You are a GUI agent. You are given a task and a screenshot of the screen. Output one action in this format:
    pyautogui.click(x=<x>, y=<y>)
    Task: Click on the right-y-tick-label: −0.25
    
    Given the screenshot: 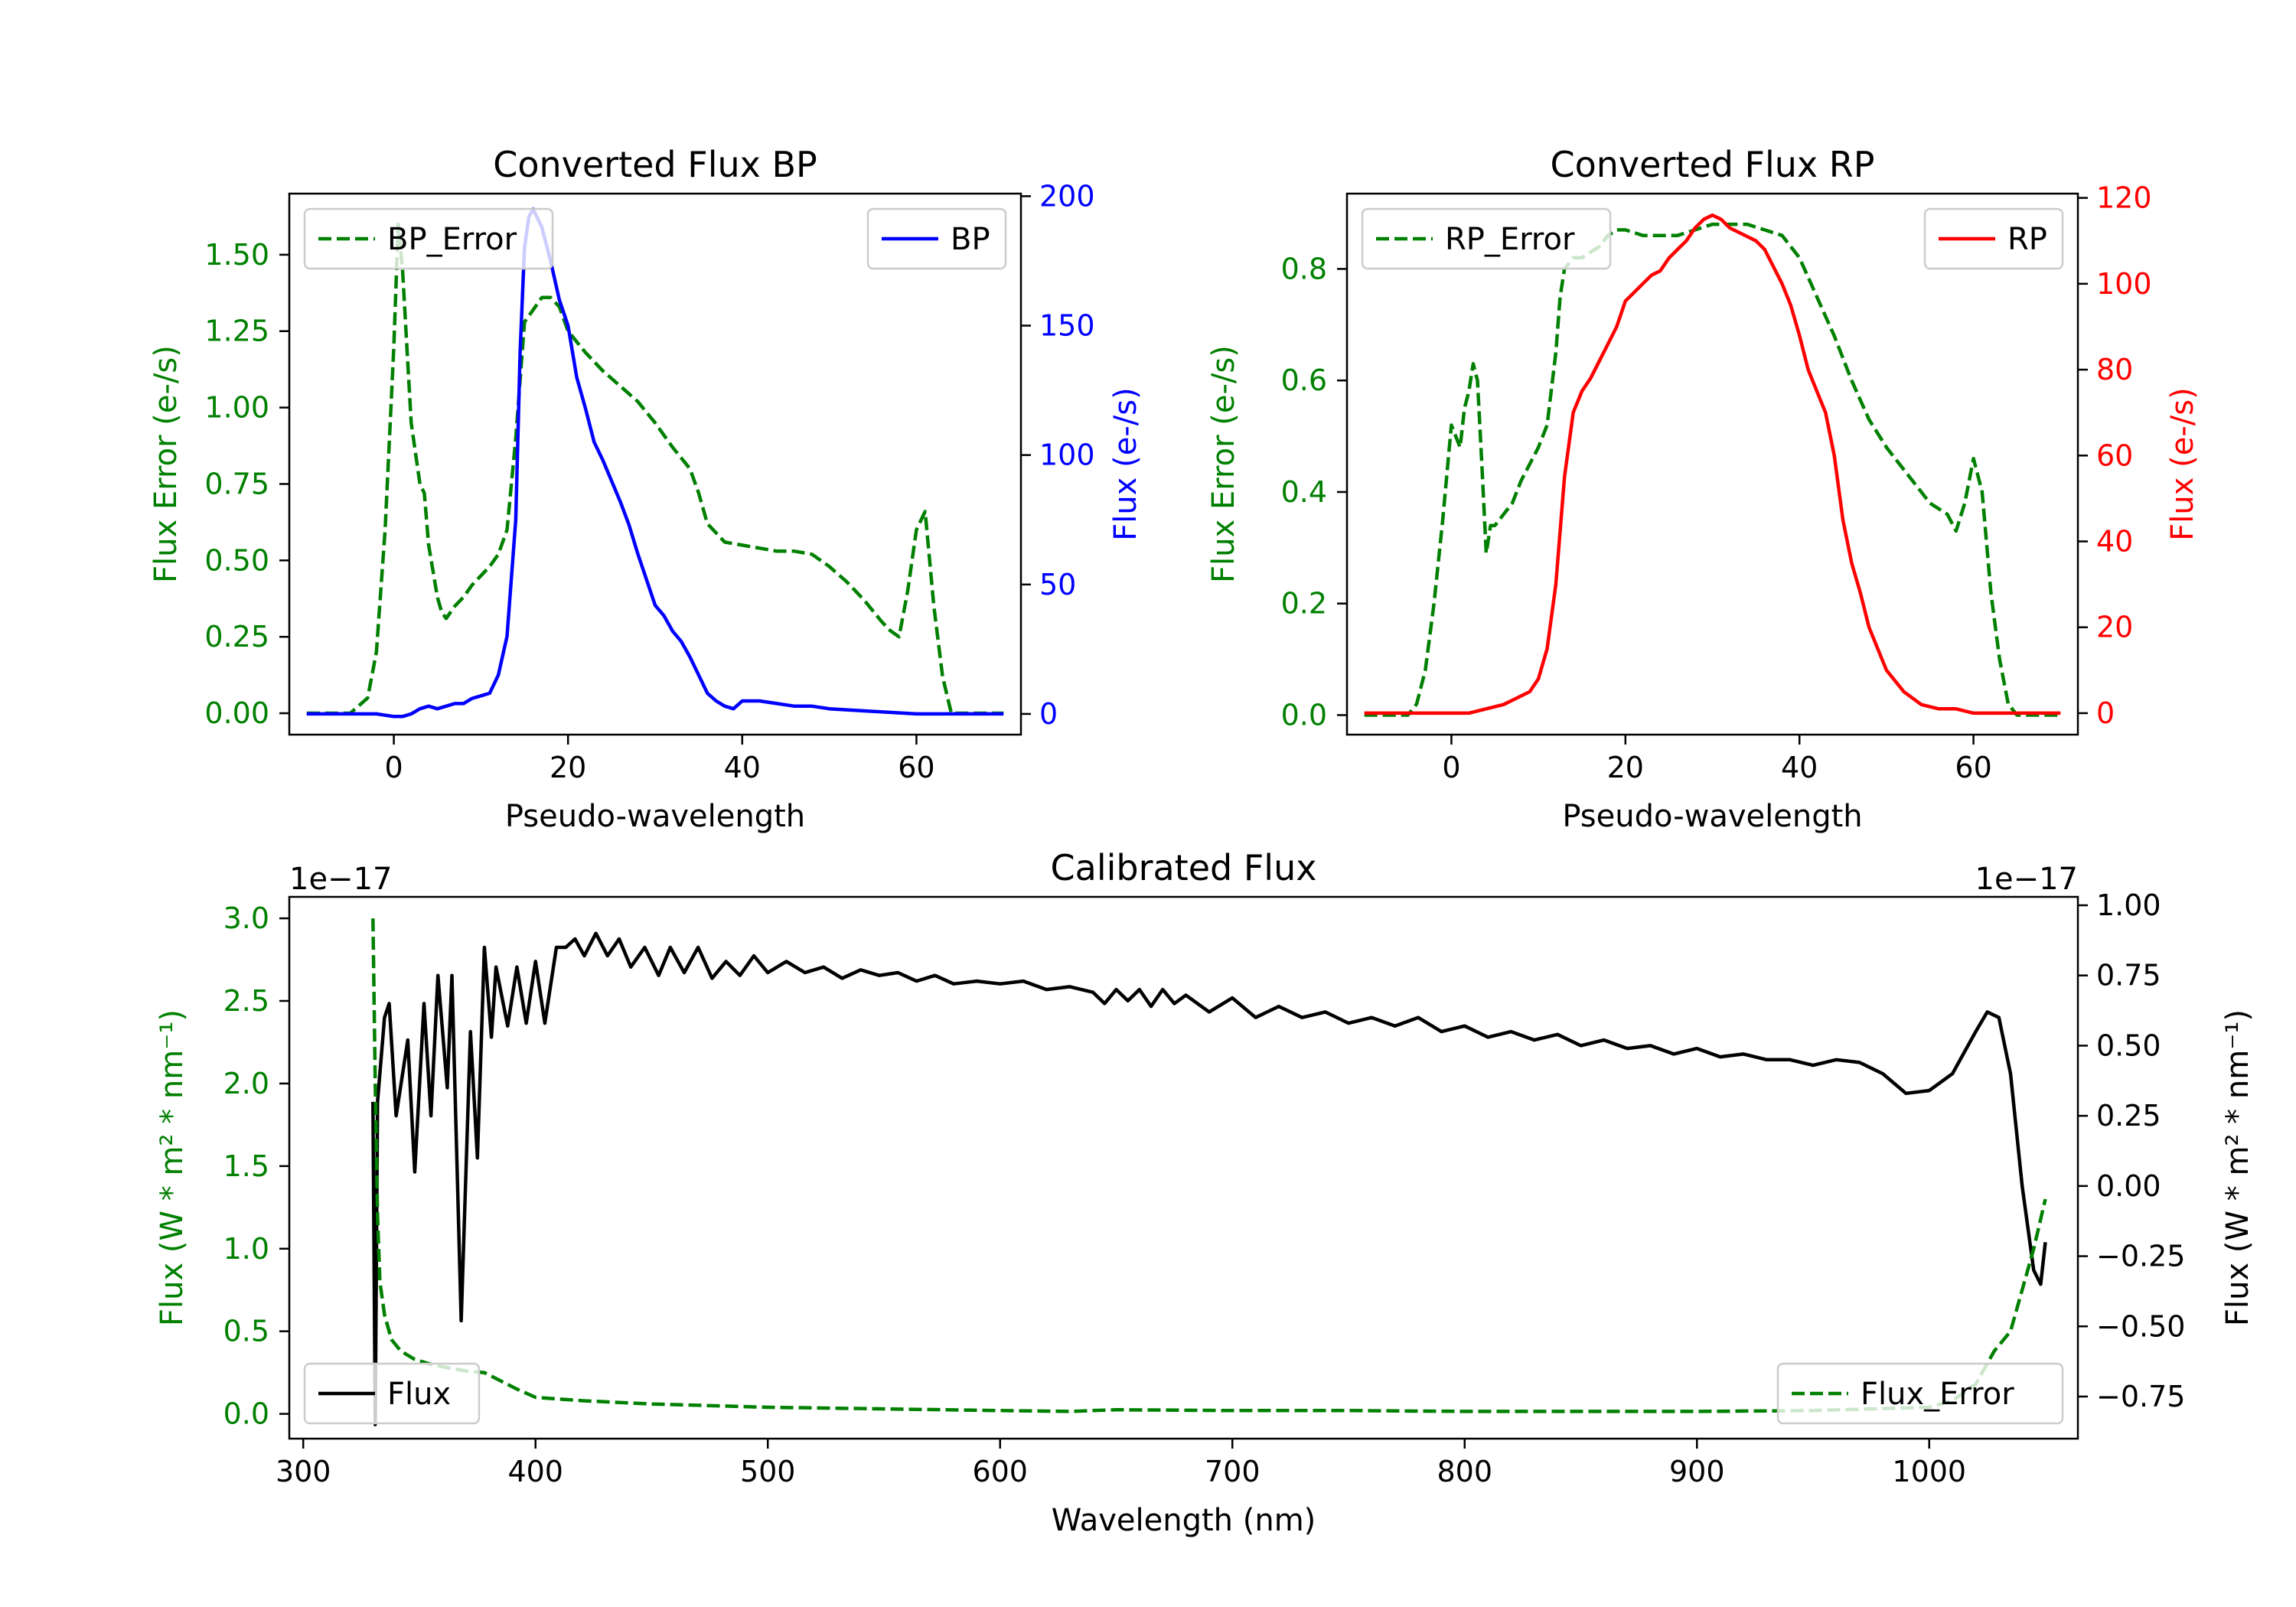 What is the action you would take?
    pyautogui.click(x=2140, y=1256)
    